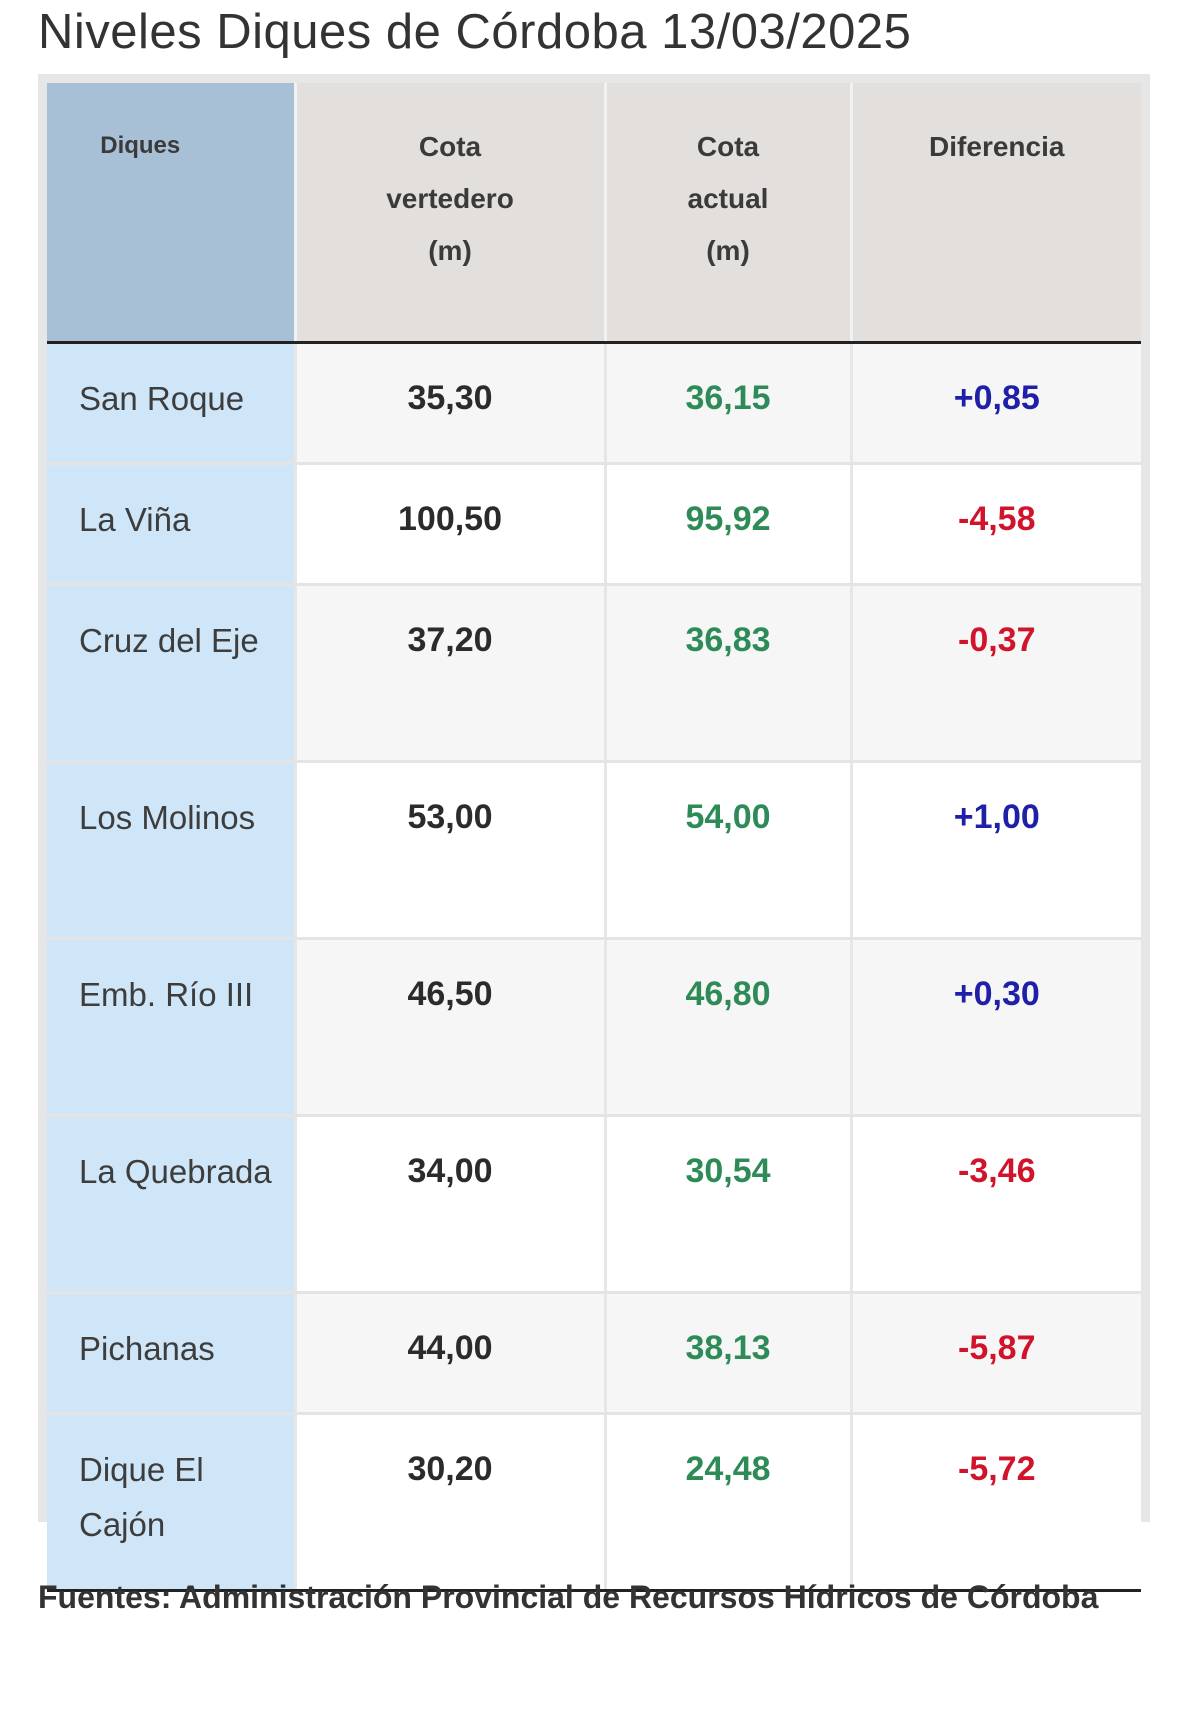 This screenshot has width=1200, height=1713. I want to click on header-diferencia: Diferencia, so click(996, 213).